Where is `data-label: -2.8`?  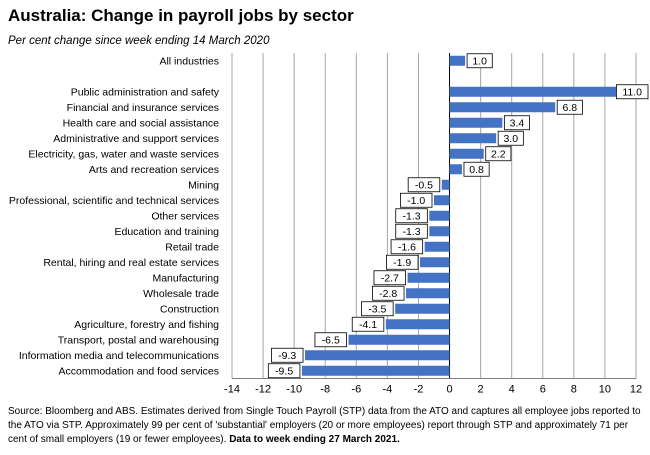 data-label: -2.8 is located at coordinates (388, 294).